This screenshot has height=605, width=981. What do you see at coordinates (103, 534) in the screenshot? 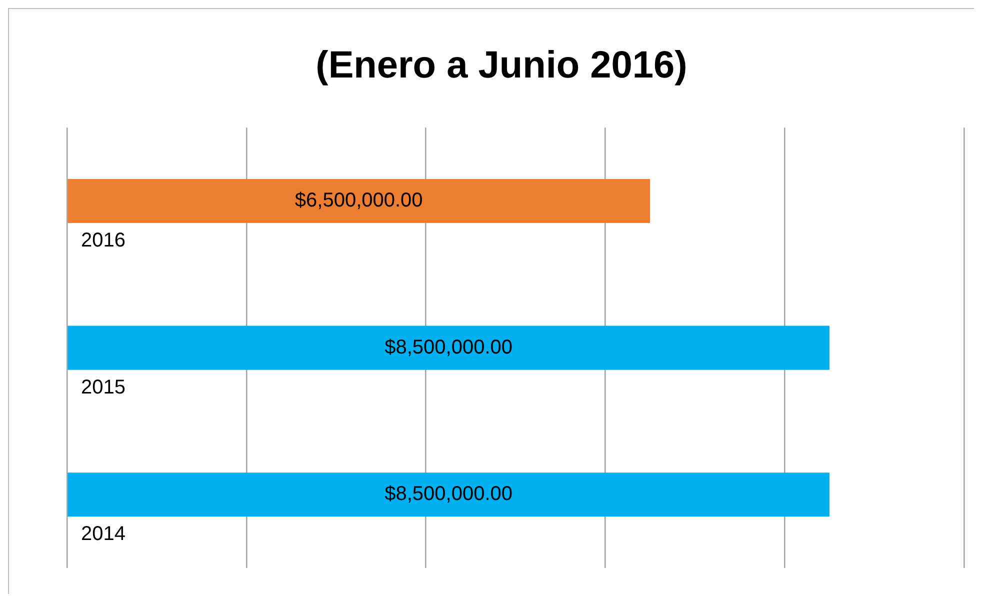
I see `y-tick-label: 2014` at bounding box center [103, 534].